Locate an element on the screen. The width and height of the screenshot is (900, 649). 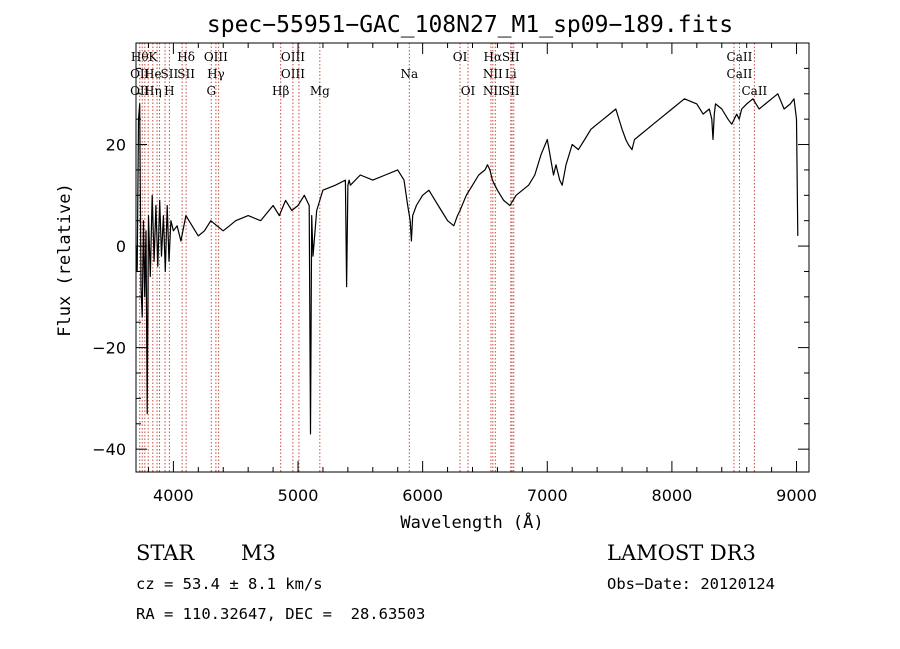
line-label-he: He is located at coordinates (153, 74).